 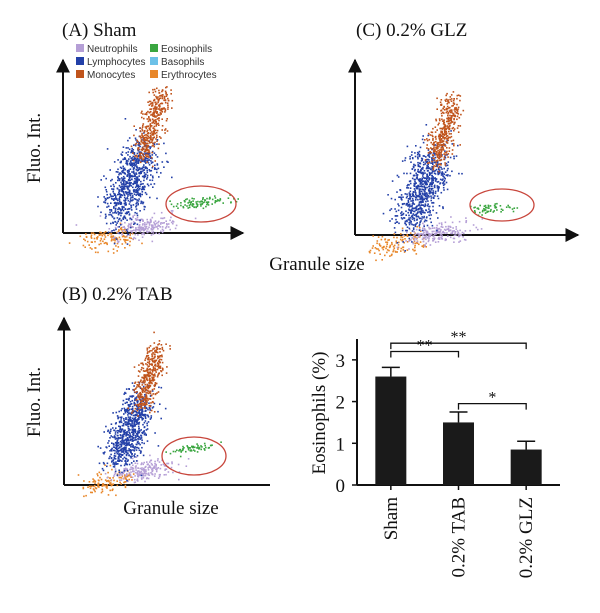 I want to click on legend-label-monocytes: Monocytes, so click(x=111, y=75).